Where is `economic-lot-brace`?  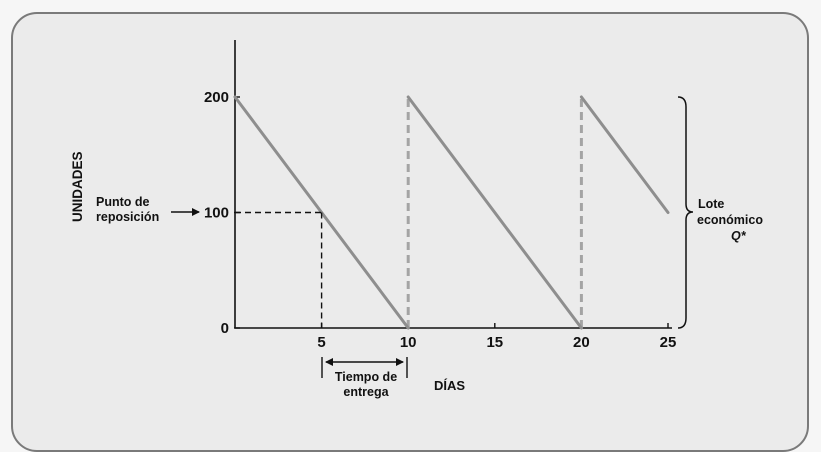 economic-lot-brace is located at coordinates (685, 212).